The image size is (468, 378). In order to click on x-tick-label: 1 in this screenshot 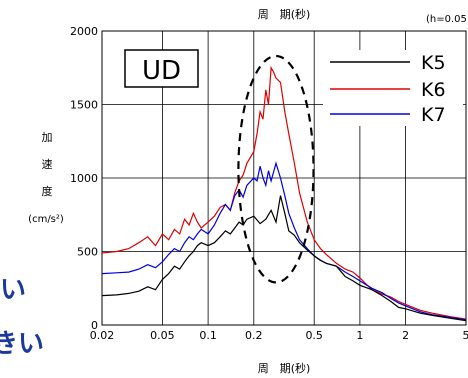, I will do `click(359, 335)`.